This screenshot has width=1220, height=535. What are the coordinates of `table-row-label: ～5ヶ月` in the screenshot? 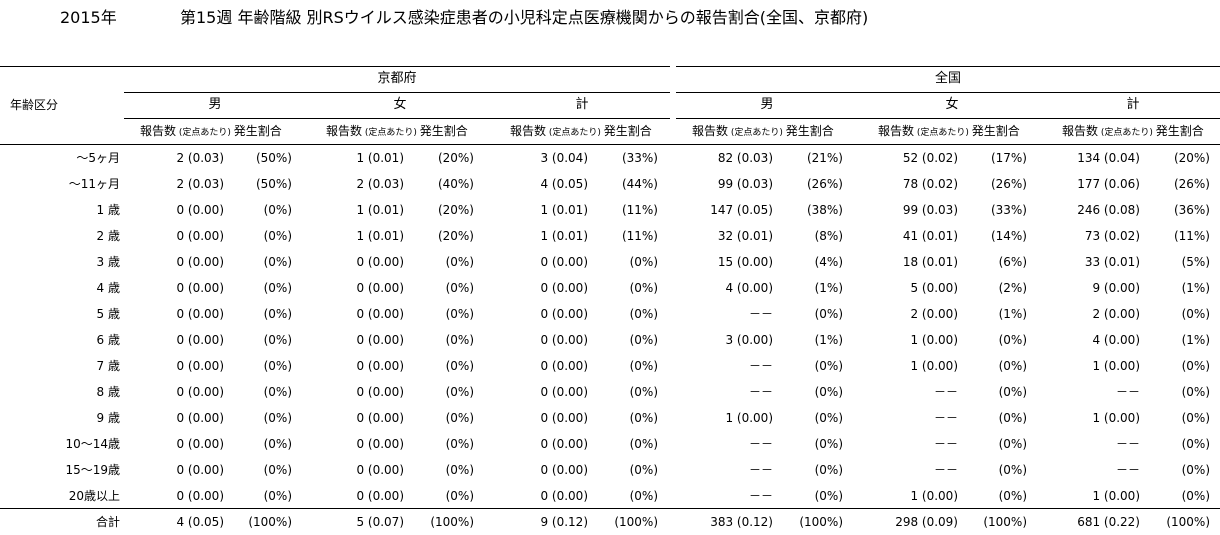 It's located at (98, 158).